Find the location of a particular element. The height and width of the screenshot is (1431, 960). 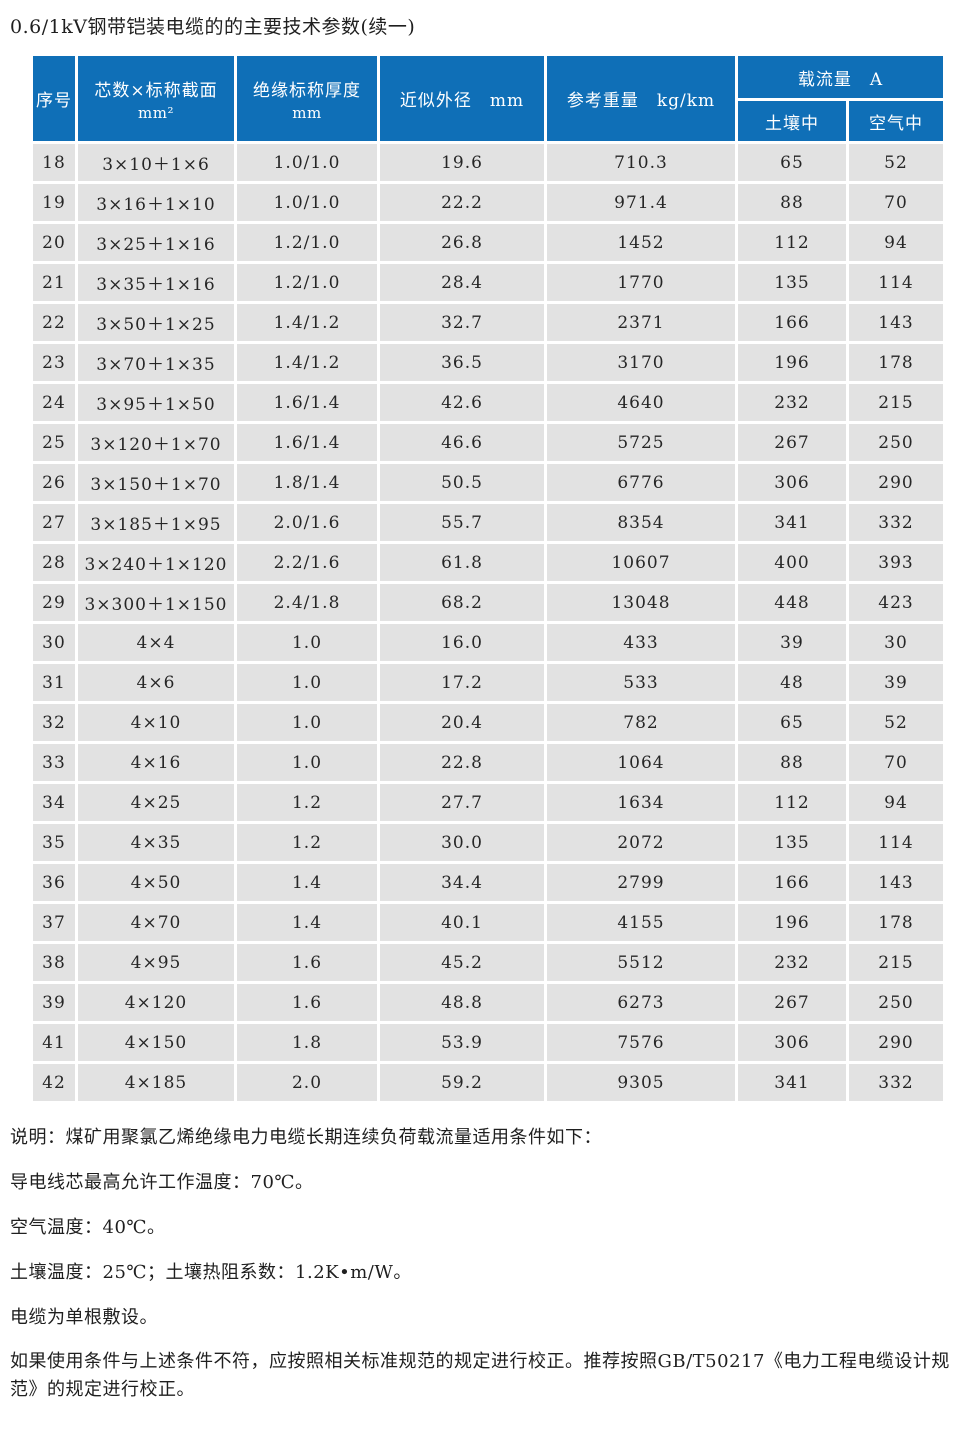

cell-spec: 3×25＋1×16 is located at coordinates (156, 242).